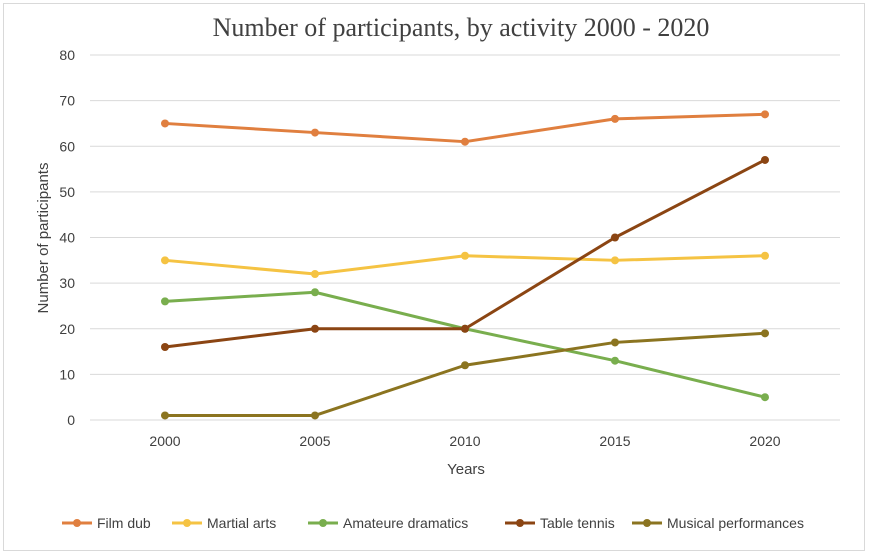  I want to click on y-tick-label: 10, so click(67, 374).